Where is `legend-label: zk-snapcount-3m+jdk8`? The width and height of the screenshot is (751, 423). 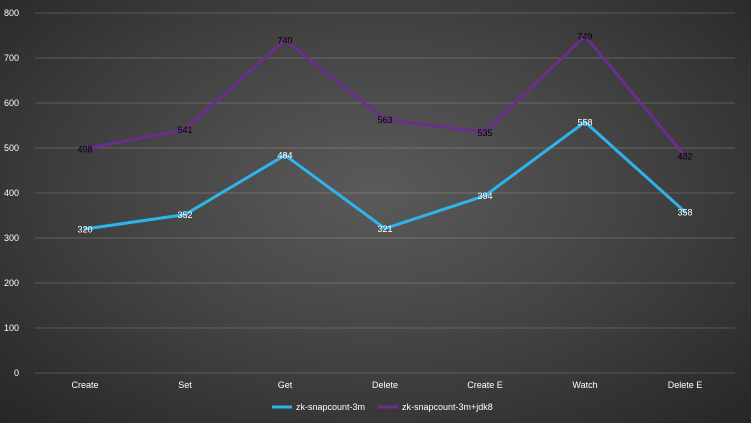 legend-label: zk-snapcount-3m+jdk8 is located at coordinates (447, 407).